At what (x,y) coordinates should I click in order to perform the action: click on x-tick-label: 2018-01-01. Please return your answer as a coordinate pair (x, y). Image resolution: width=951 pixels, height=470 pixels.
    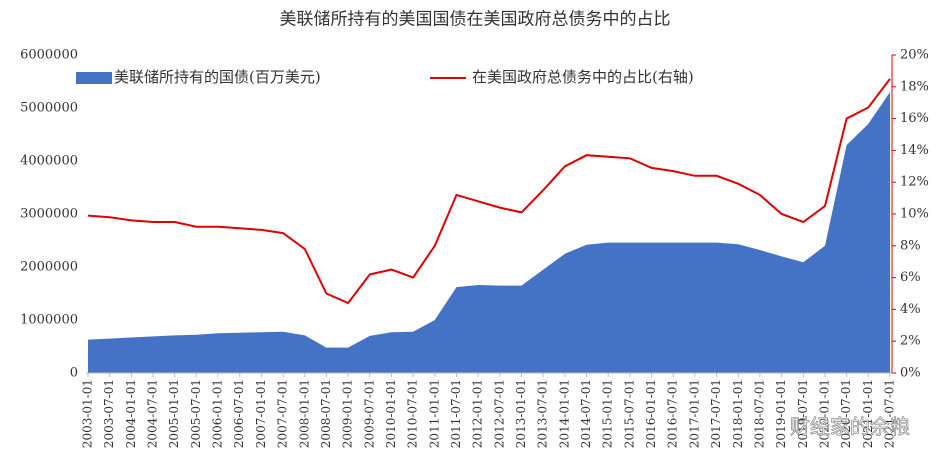
    Looking at the image, I should click on (738, 413).